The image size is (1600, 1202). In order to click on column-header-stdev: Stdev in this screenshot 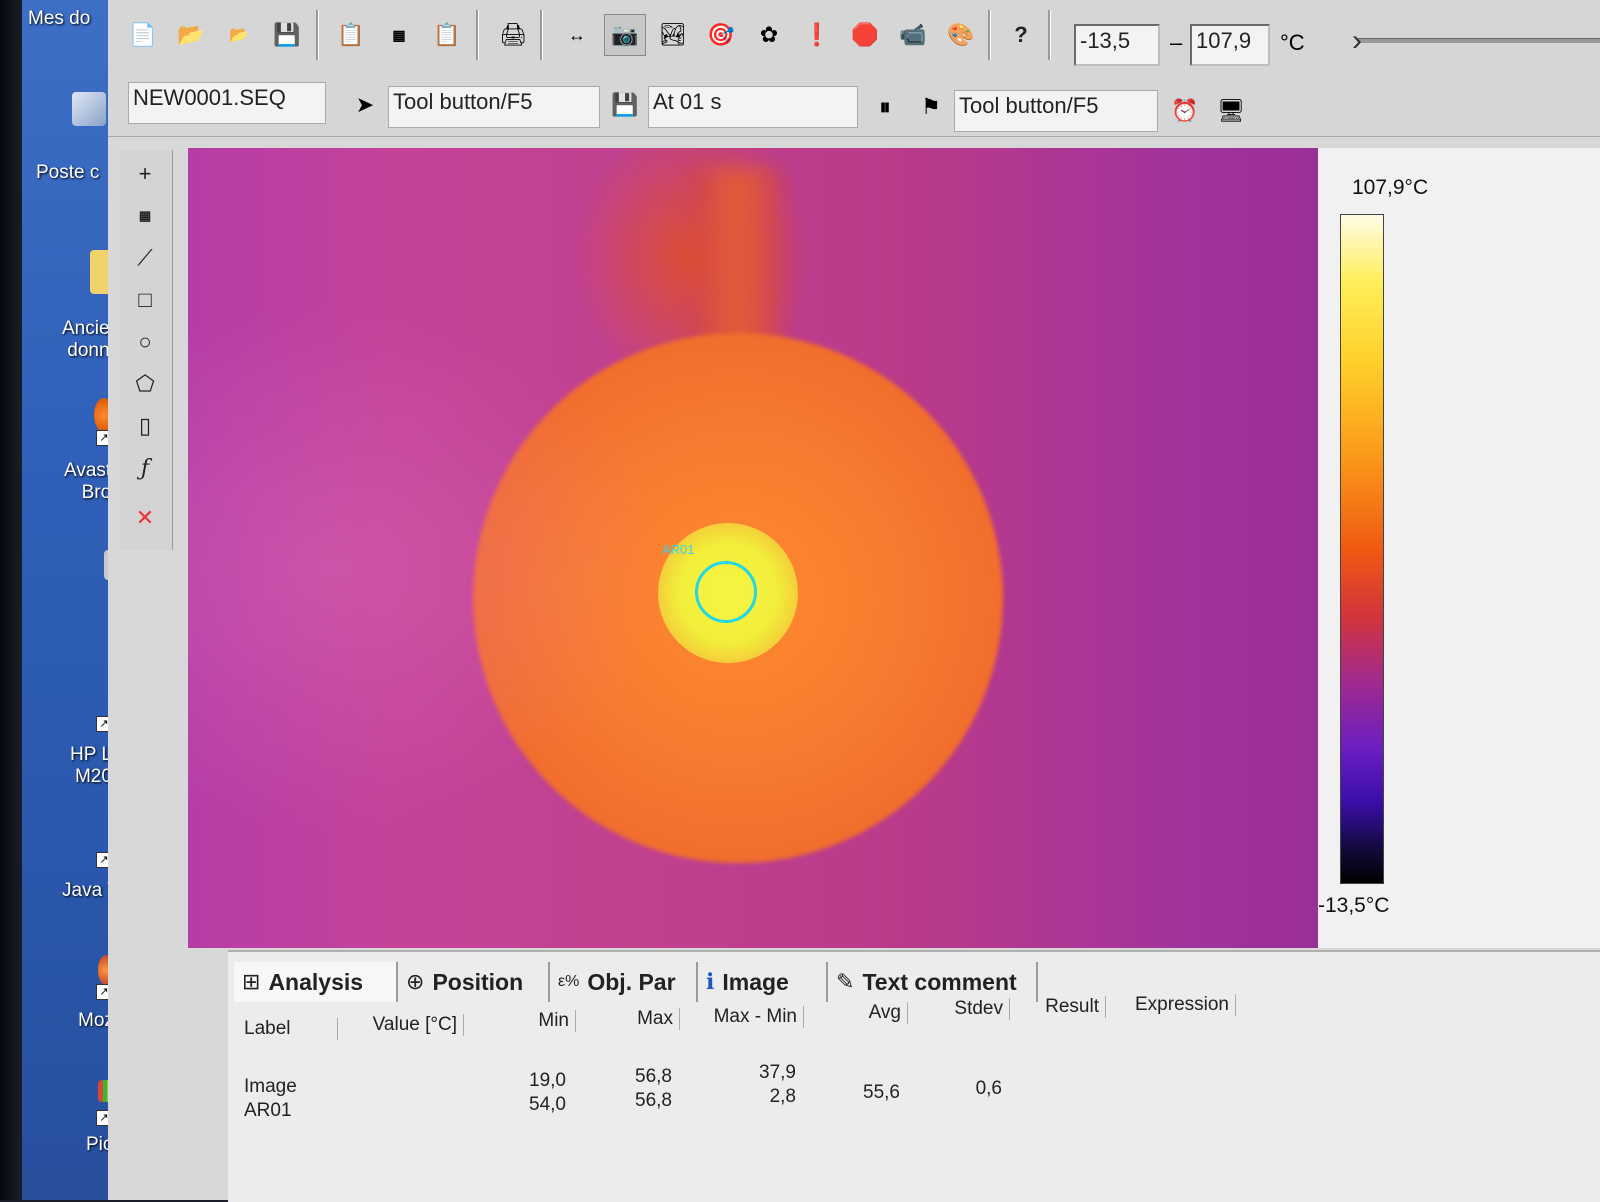, I will do `click(959, 1009)`.